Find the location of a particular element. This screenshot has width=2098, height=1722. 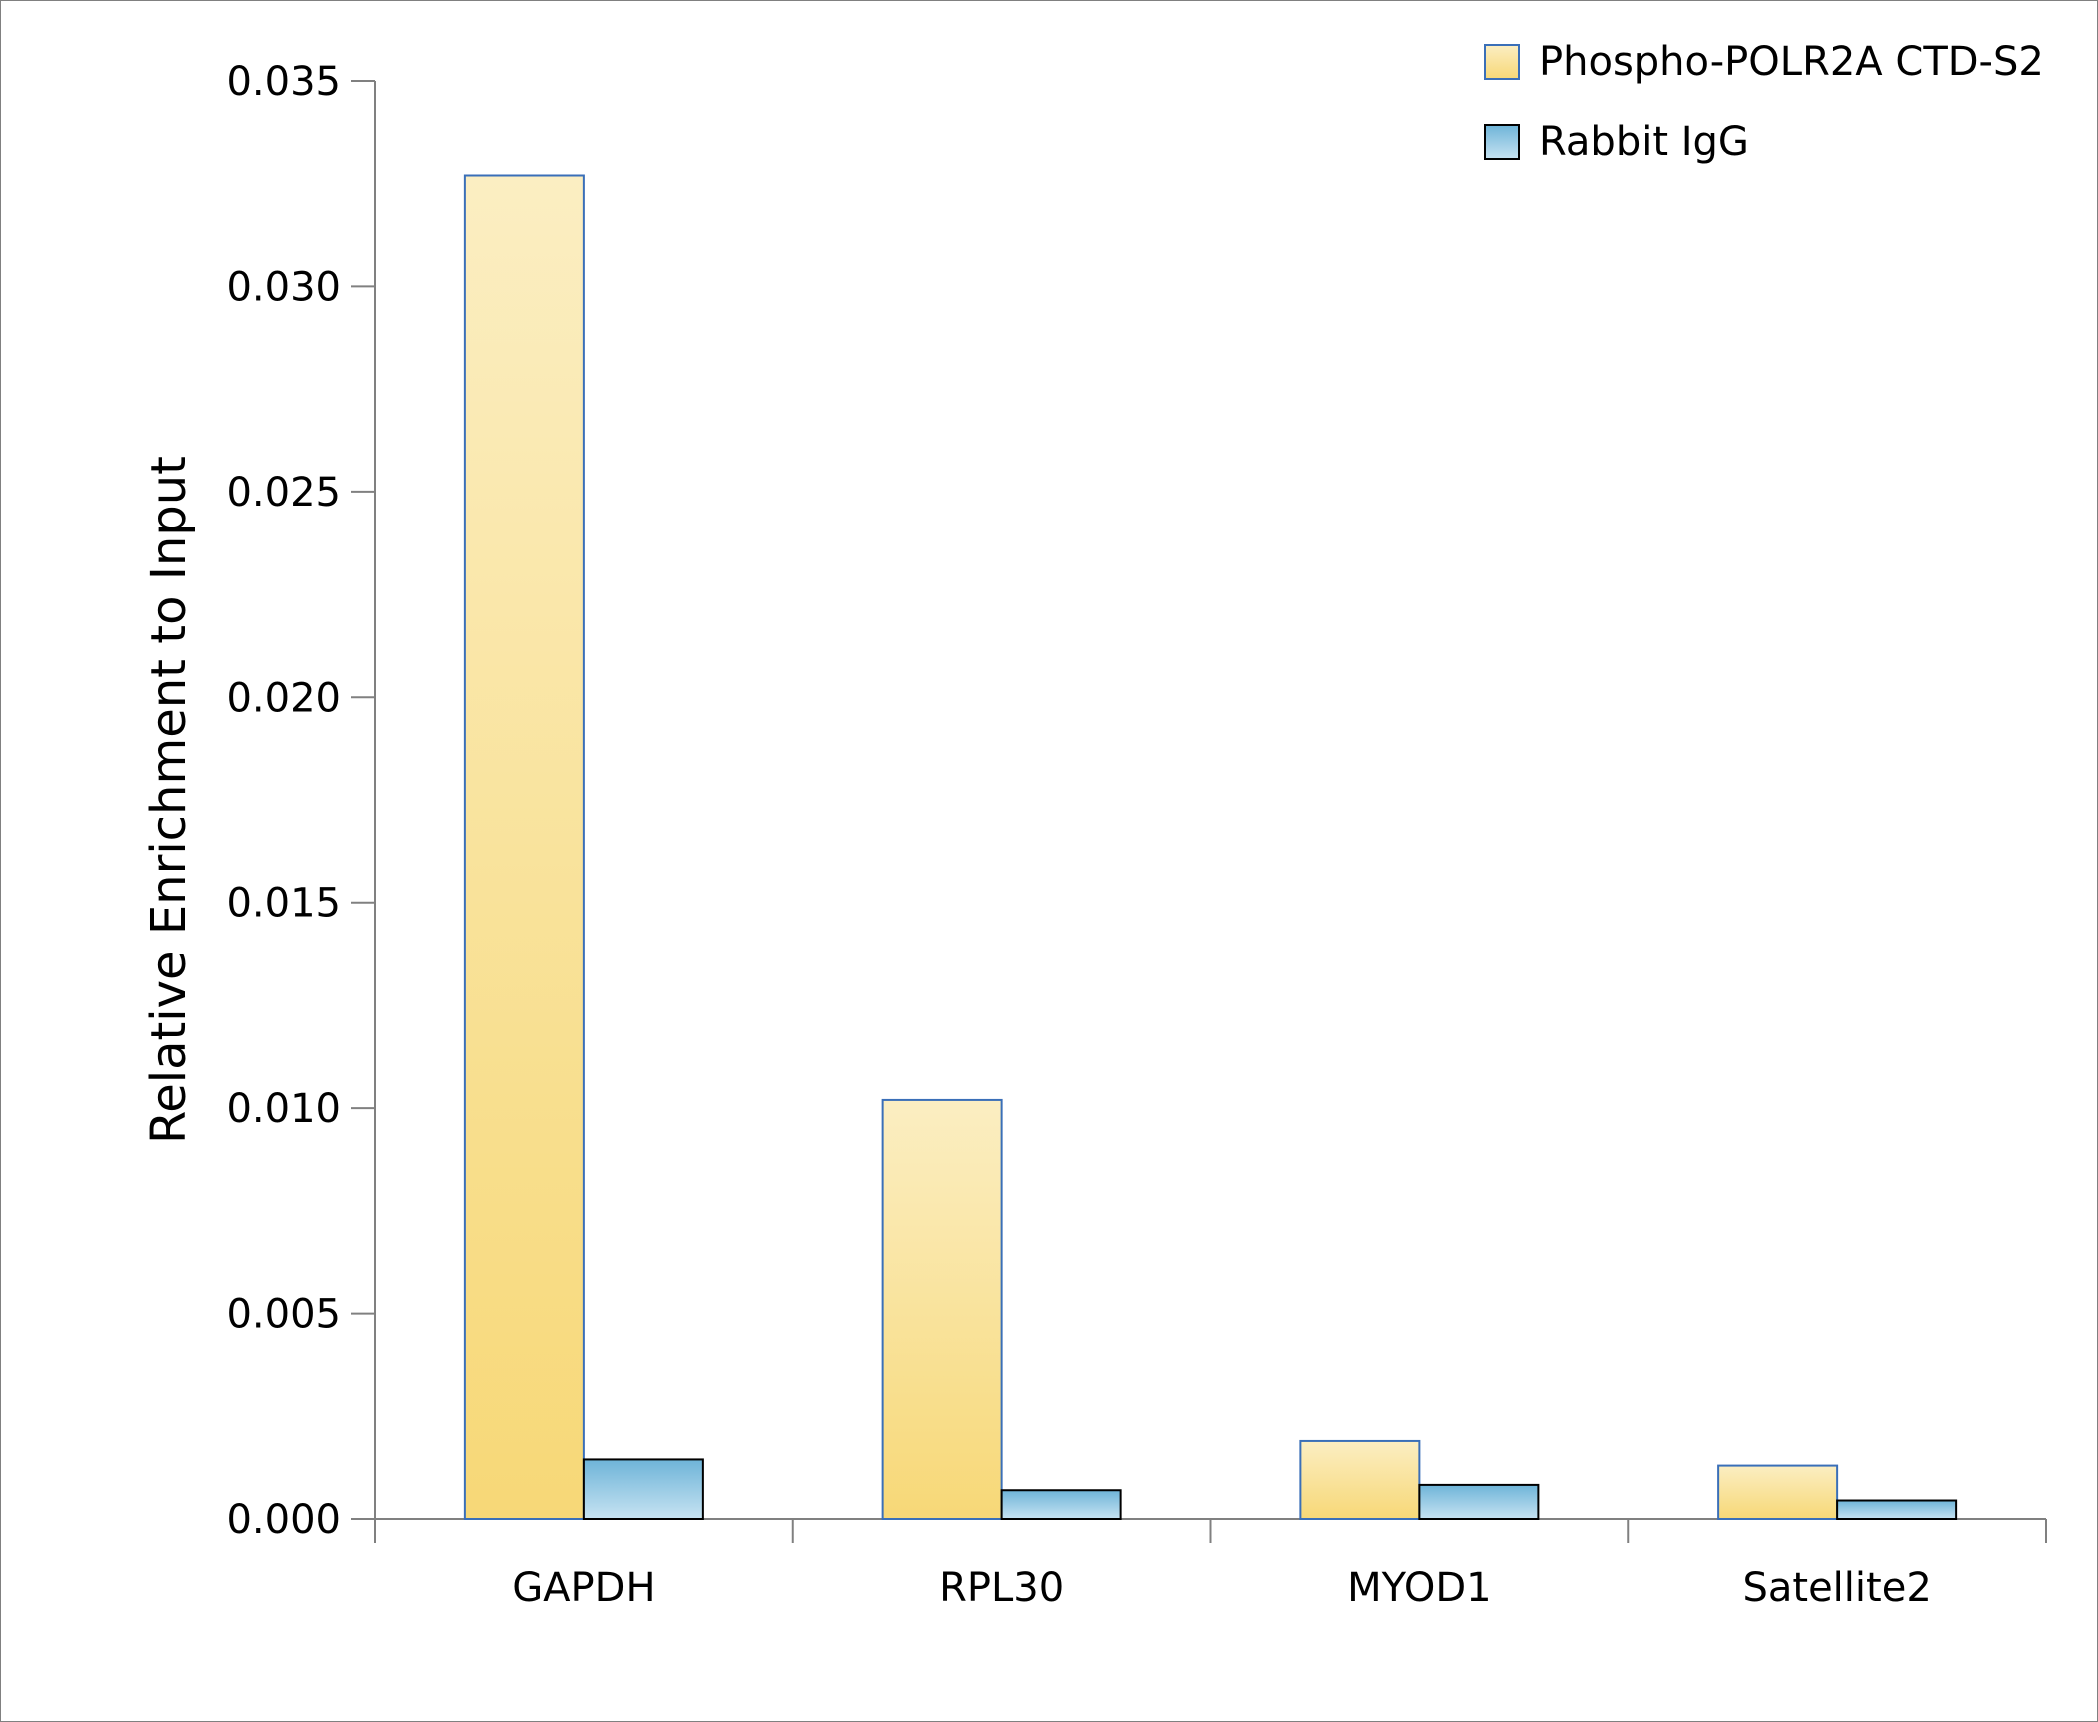

x-category-label: MYOD1 is located at coordinates (1419, 1588).